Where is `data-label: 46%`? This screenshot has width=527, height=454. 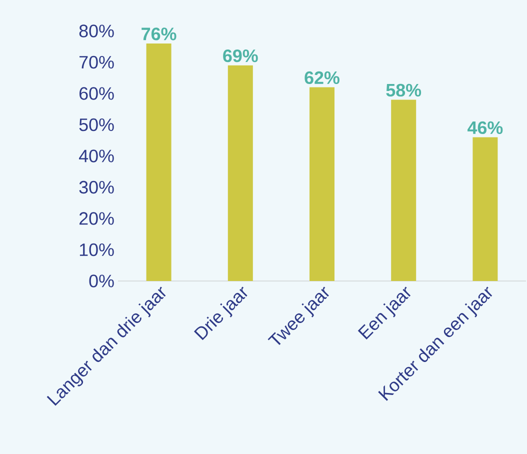 data-label: 46% is located at coordinates (485, 127).